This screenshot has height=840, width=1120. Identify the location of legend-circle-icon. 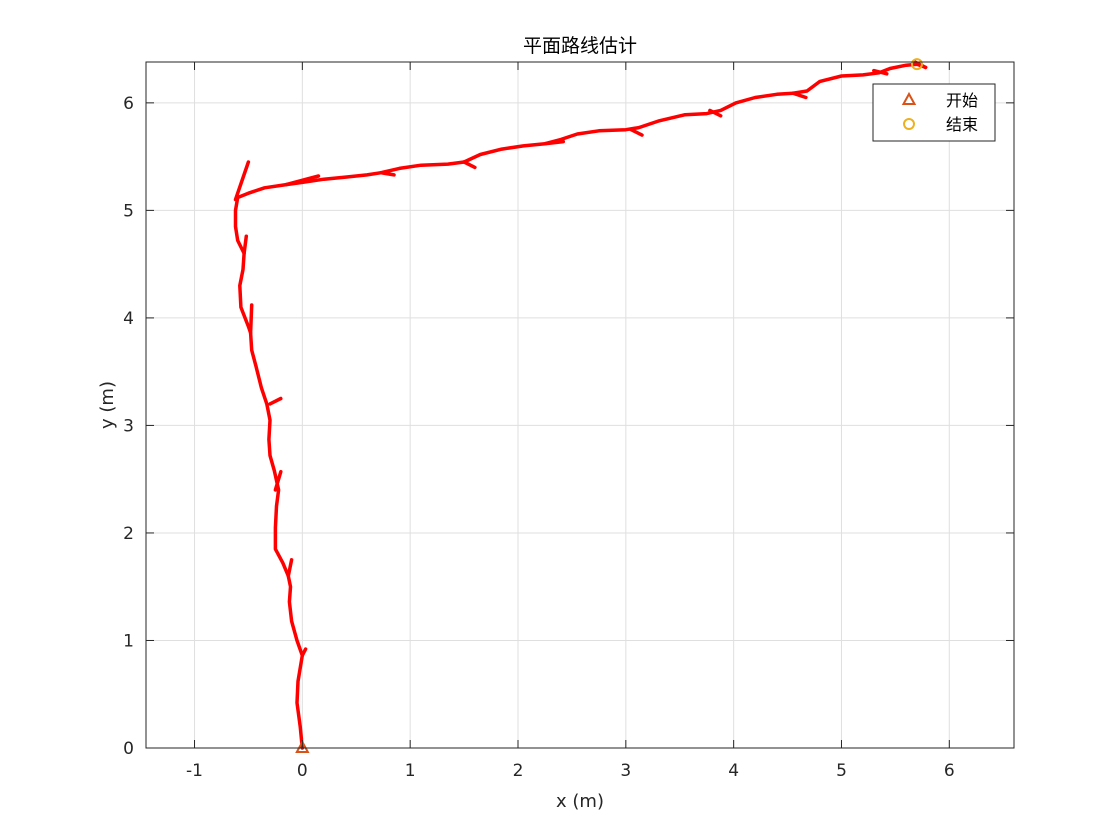
(909, 124).